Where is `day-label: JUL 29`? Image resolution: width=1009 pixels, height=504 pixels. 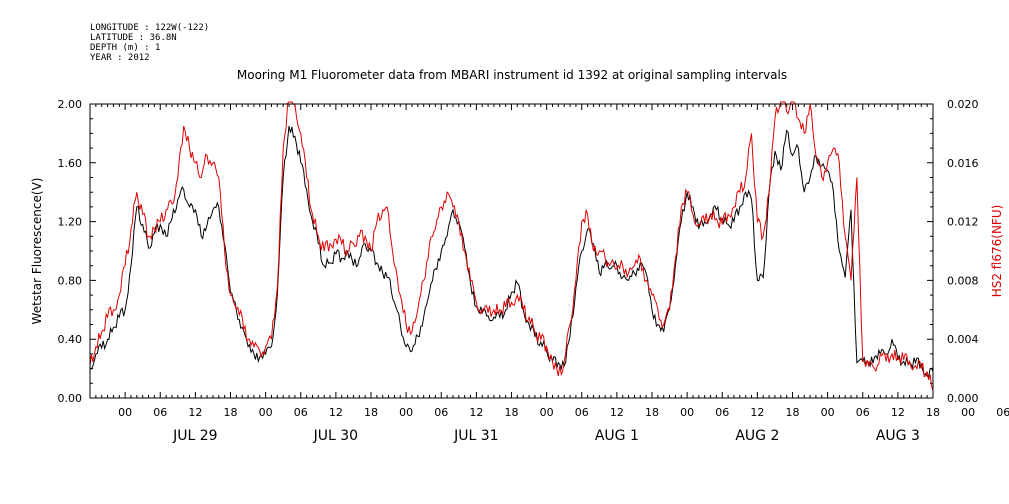 day-label: JUL 29 is located at coordinates (194, 436).